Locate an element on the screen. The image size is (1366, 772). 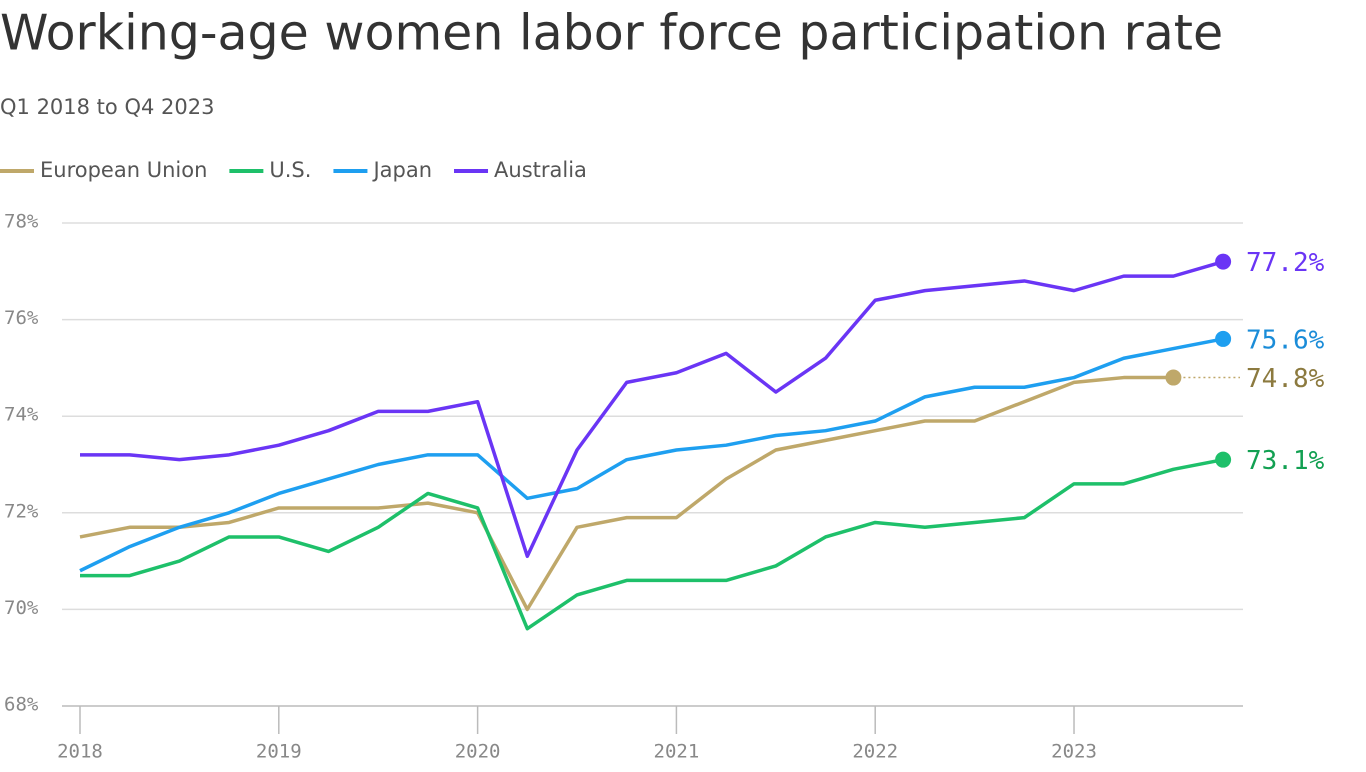
y-tick-label: 70% is located at coordinates (21, 608).